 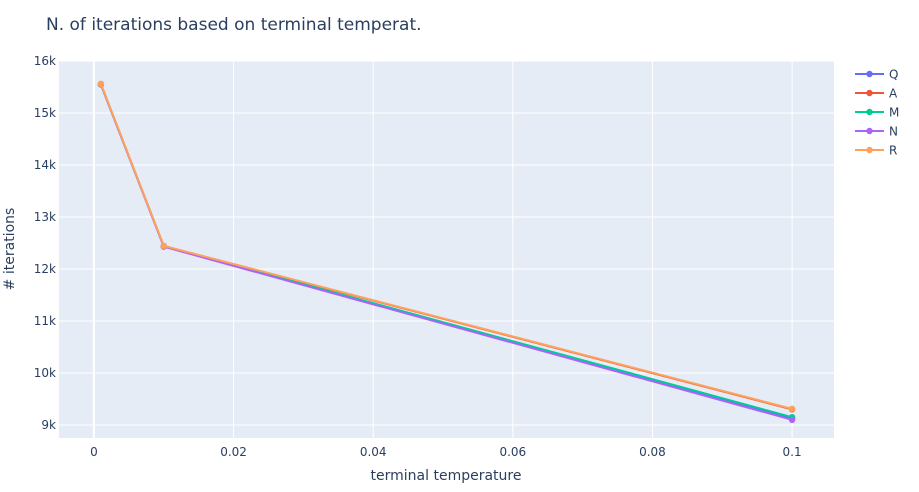 What do you see at coordinates (233, 452) in the screenshot?
I see `x-tick-label: 0.02` at bounding box center [233, 452].